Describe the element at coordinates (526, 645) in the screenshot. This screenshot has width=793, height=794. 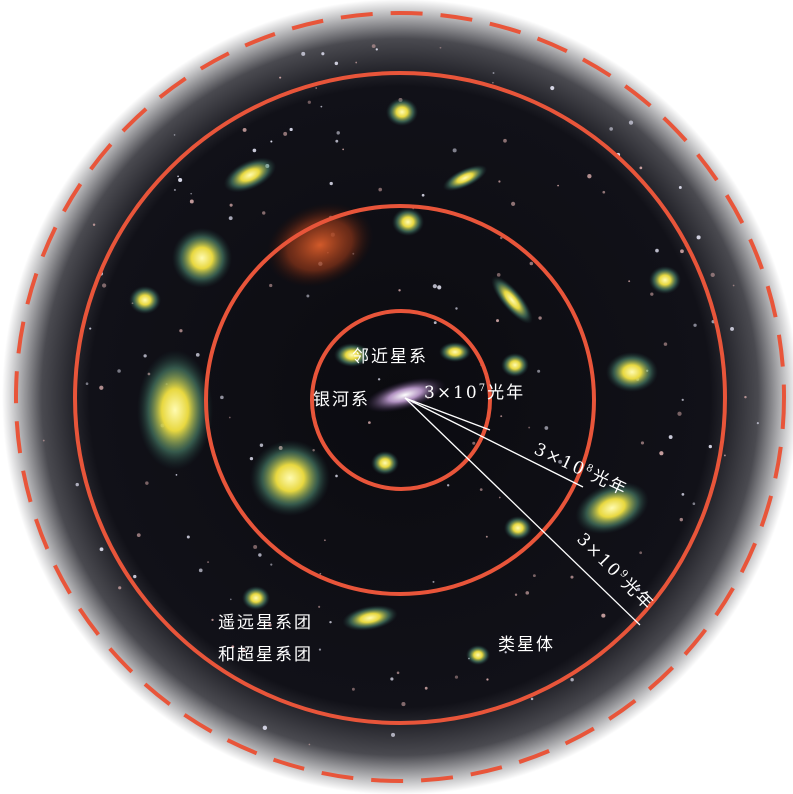
I see `quasars-label: 类星体` at that location.